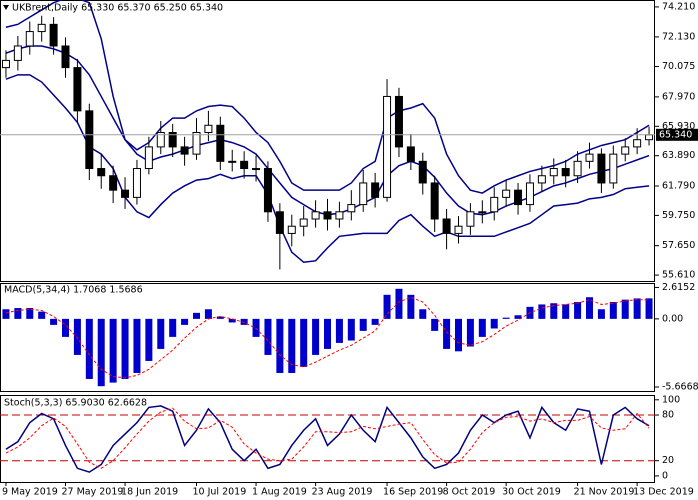 The height and width of the screenshot is (500, 698). What do you see at coordinates (678, 6) in the screenshot?
I see `y-tick-label: 74.210` at bounding box center [678, 6].